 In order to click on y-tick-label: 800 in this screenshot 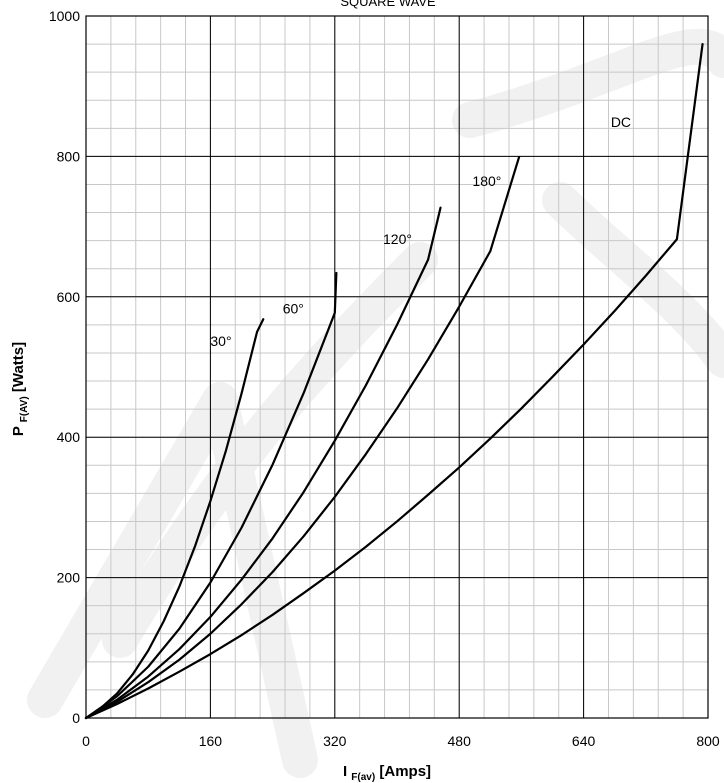, I will do `click(69, 156)`.